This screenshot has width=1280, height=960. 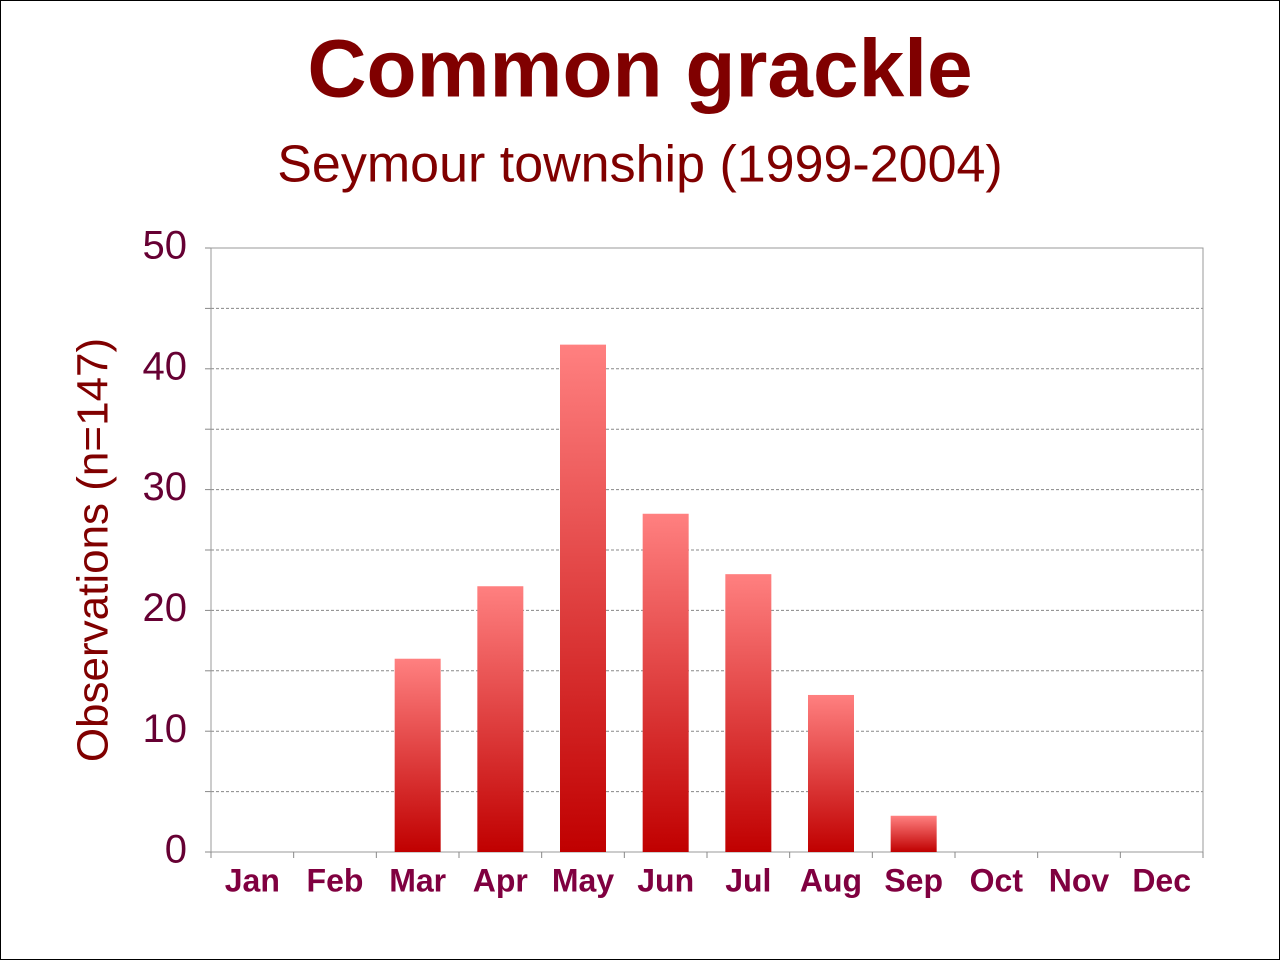 What do you see at coordinates (165, 366) in the screenshot?
I see `y-tick-label: 40` at bounding box center [165, 366].